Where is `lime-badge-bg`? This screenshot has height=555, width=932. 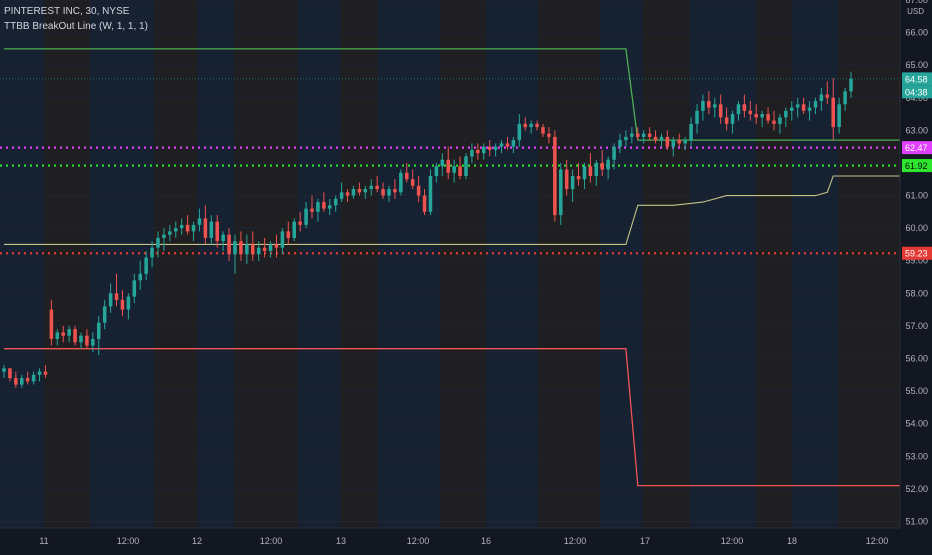
lime-badge-bg is located at coordinates (917, 166).